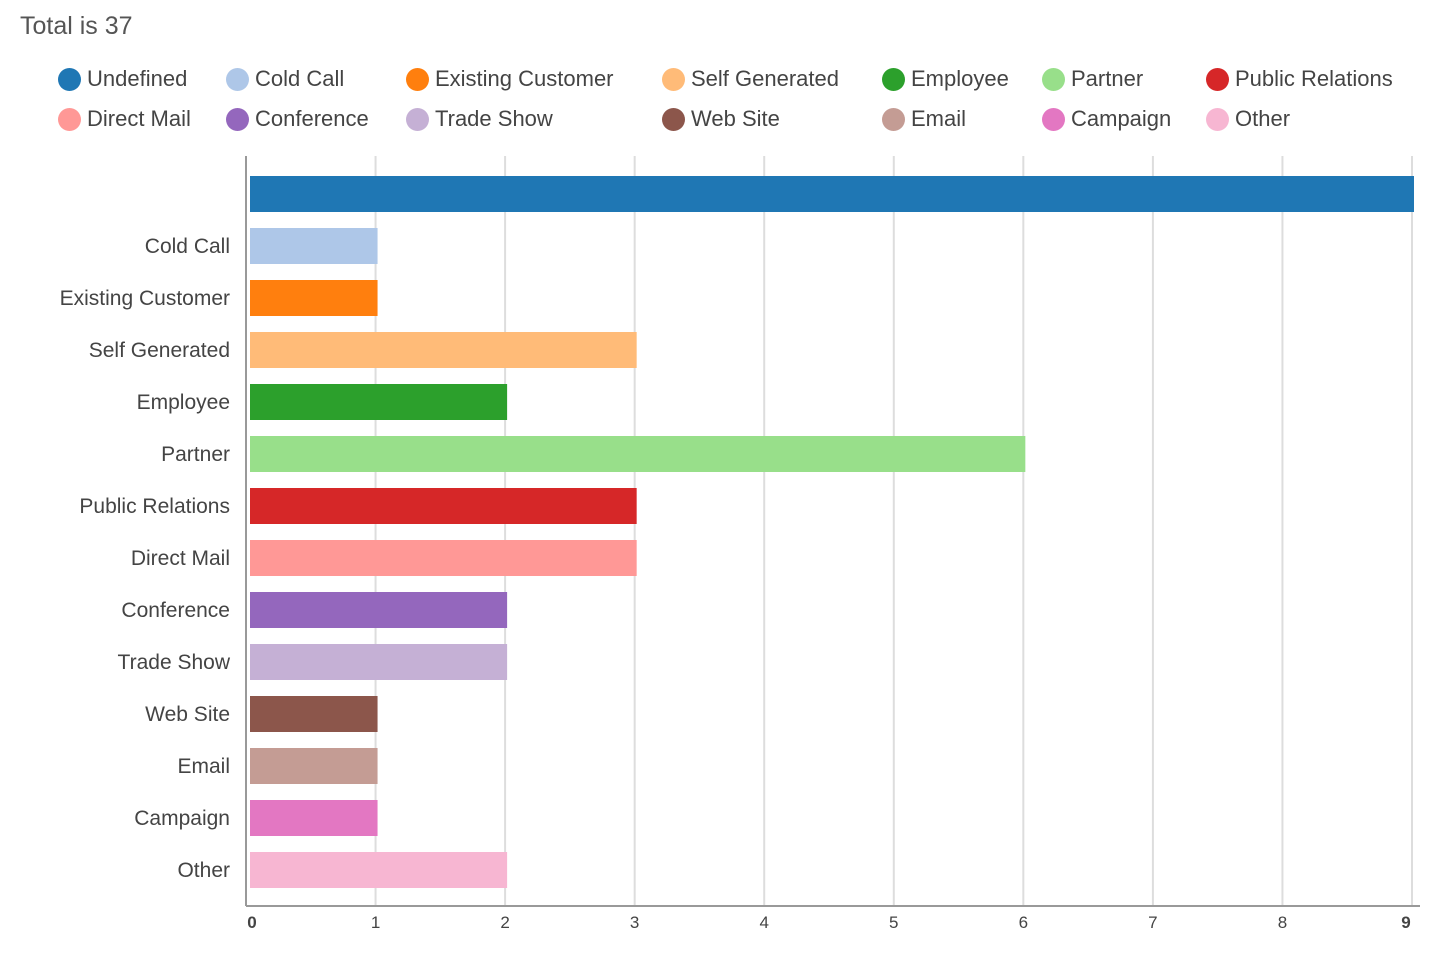  I want to click on legend-item: Undefined, so click(122, 79).